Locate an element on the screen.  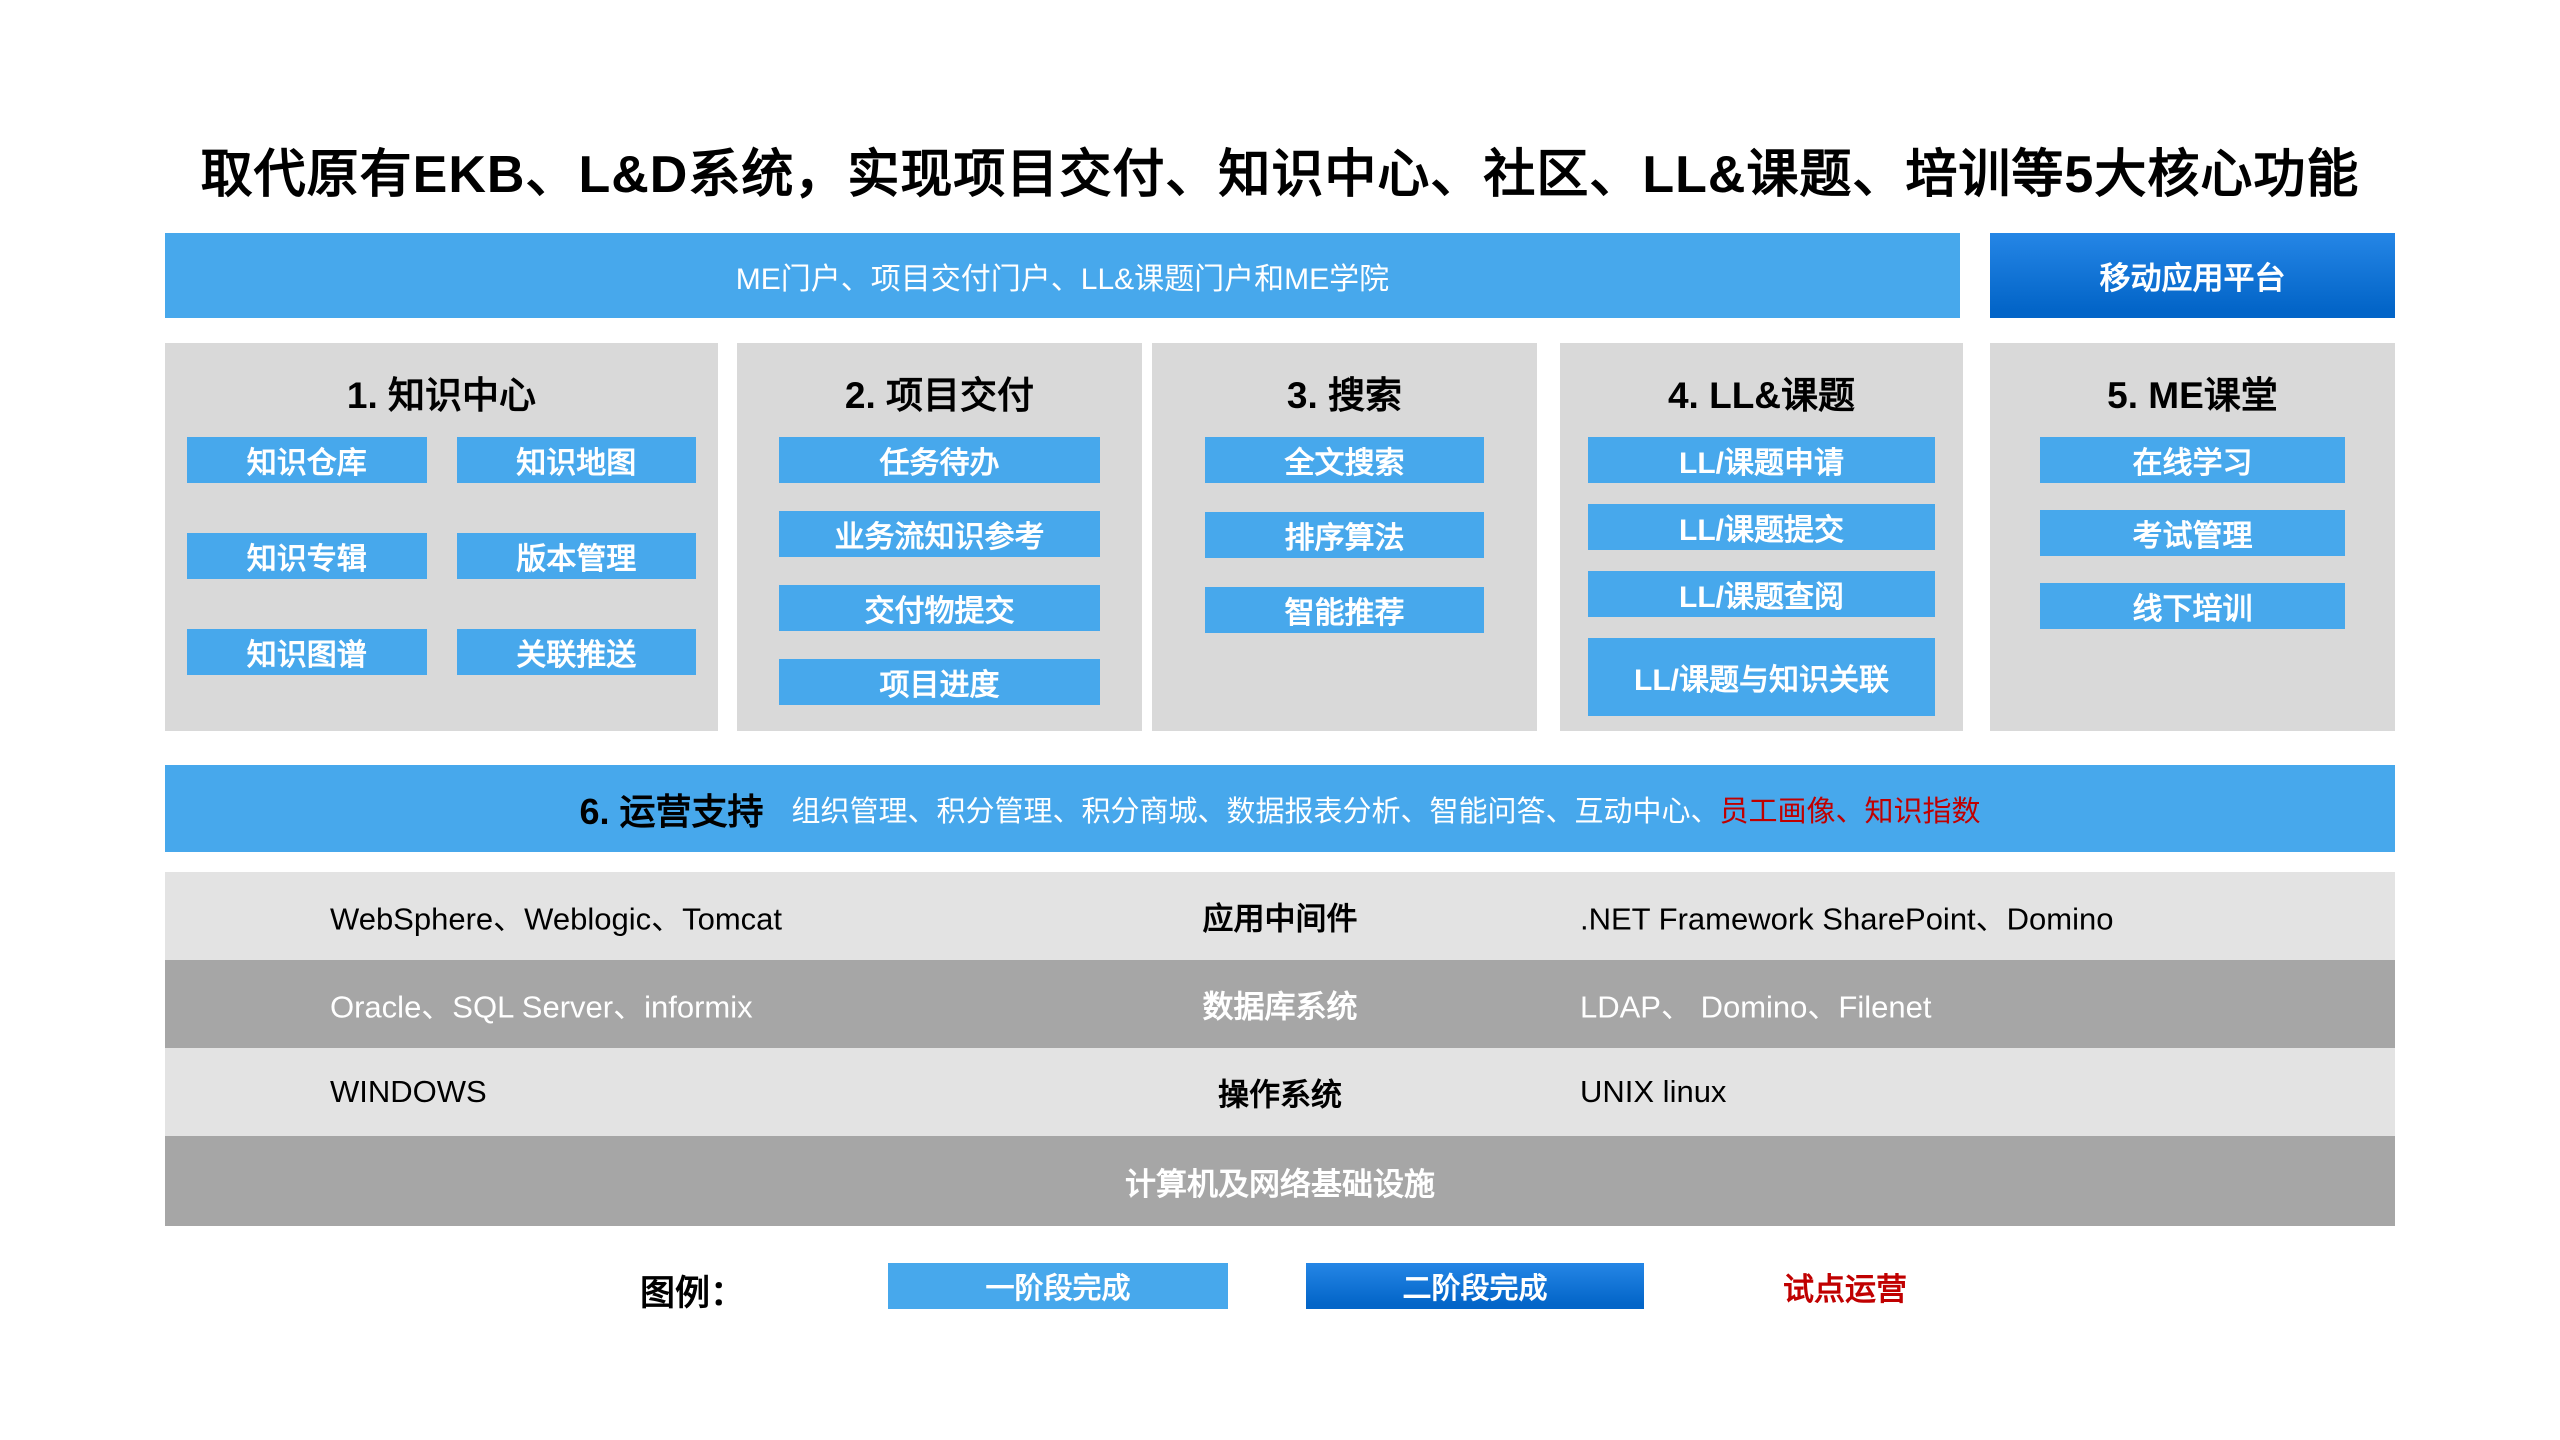
feature-column-1: 1. 知识中心知识仓库 知识地图知识专辑 版本管理知识图谱 关联推送 is located at coordinates (441, 537).